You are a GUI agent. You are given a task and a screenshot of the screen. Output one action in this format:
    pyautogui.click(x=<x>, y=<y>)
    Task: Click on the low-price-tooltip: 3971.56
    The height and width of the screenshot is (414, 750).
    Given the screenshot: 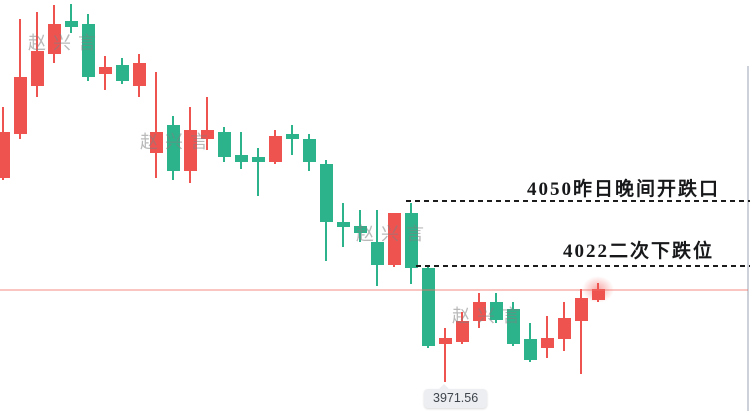 What is the action you would take?
    pyautogui.click(x=456, y=395)
    